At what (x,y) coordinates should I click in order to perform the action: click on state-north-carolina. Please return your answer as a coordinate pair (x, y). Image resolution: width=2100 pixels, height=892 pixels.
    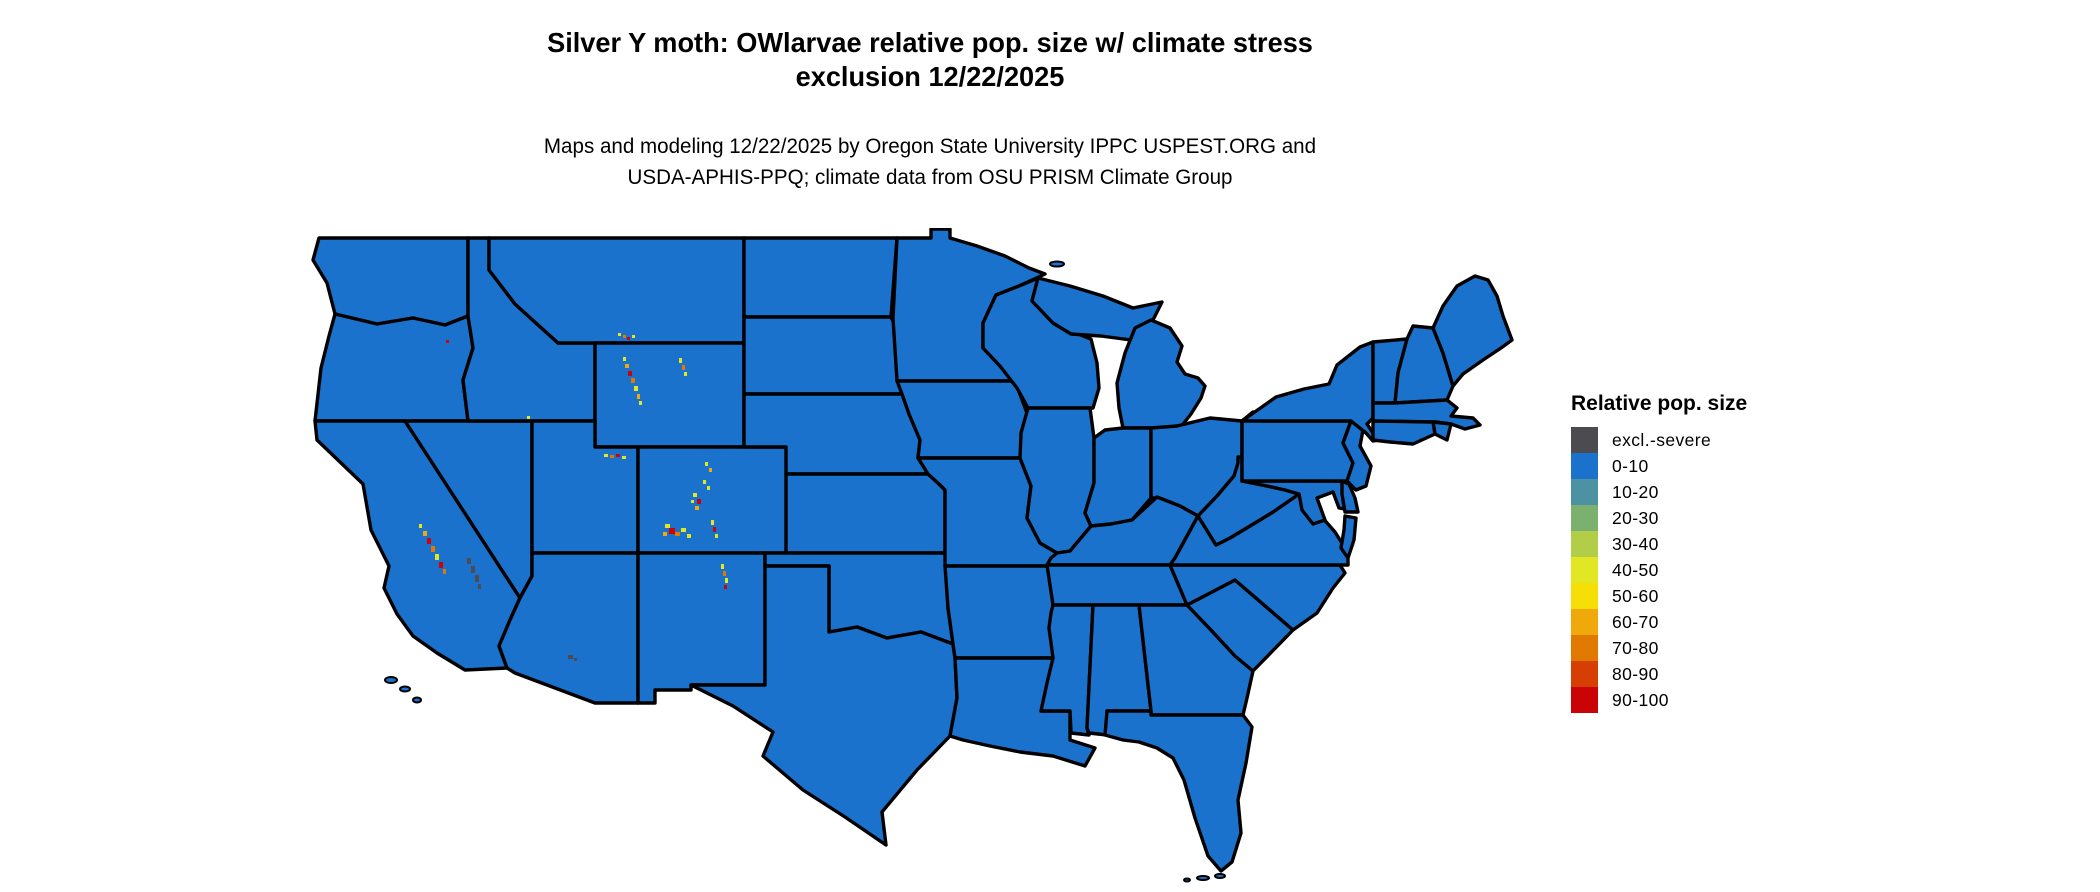
    Looking at the image, I should click on (1257, 597).